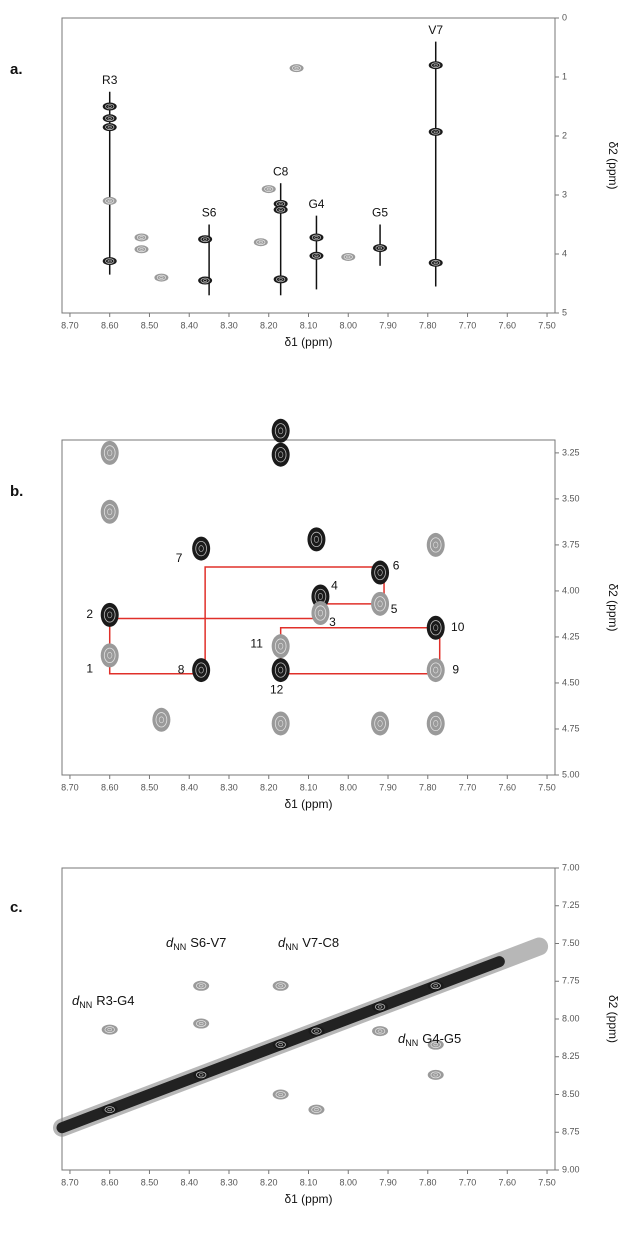 This screenshot has height=1240, width=624. What do you see at coordinates (571, 943) in the screenshot?
I see `y-tick-label: 7.50` at bounding box center [571, 943].